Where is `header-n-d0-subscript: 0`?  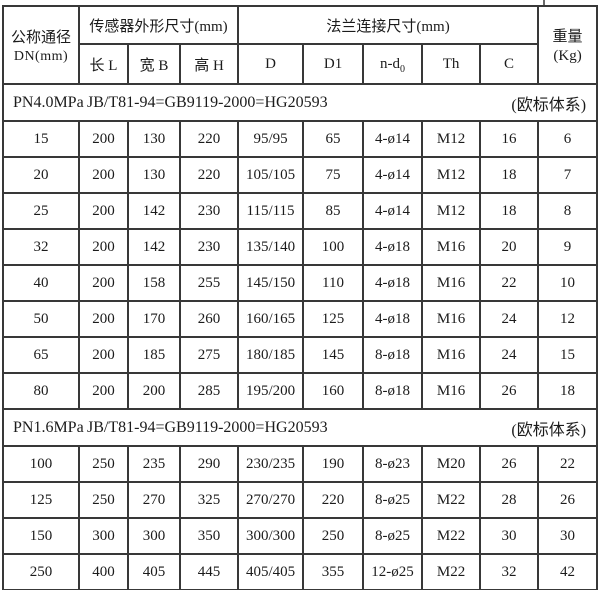 header-n-d0-subscript: 0 is located at coordinates (403, 69).